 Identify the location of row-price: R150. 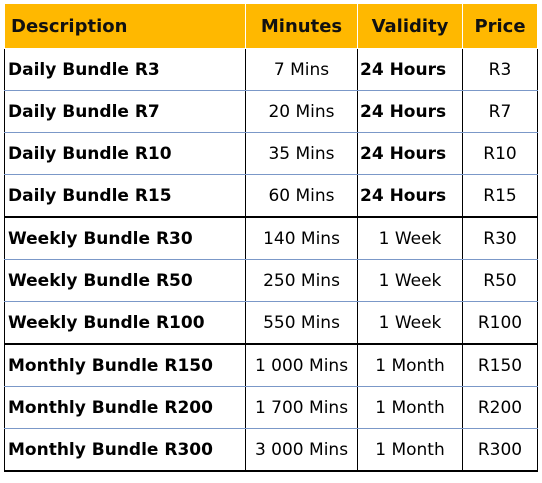
(500, 365).